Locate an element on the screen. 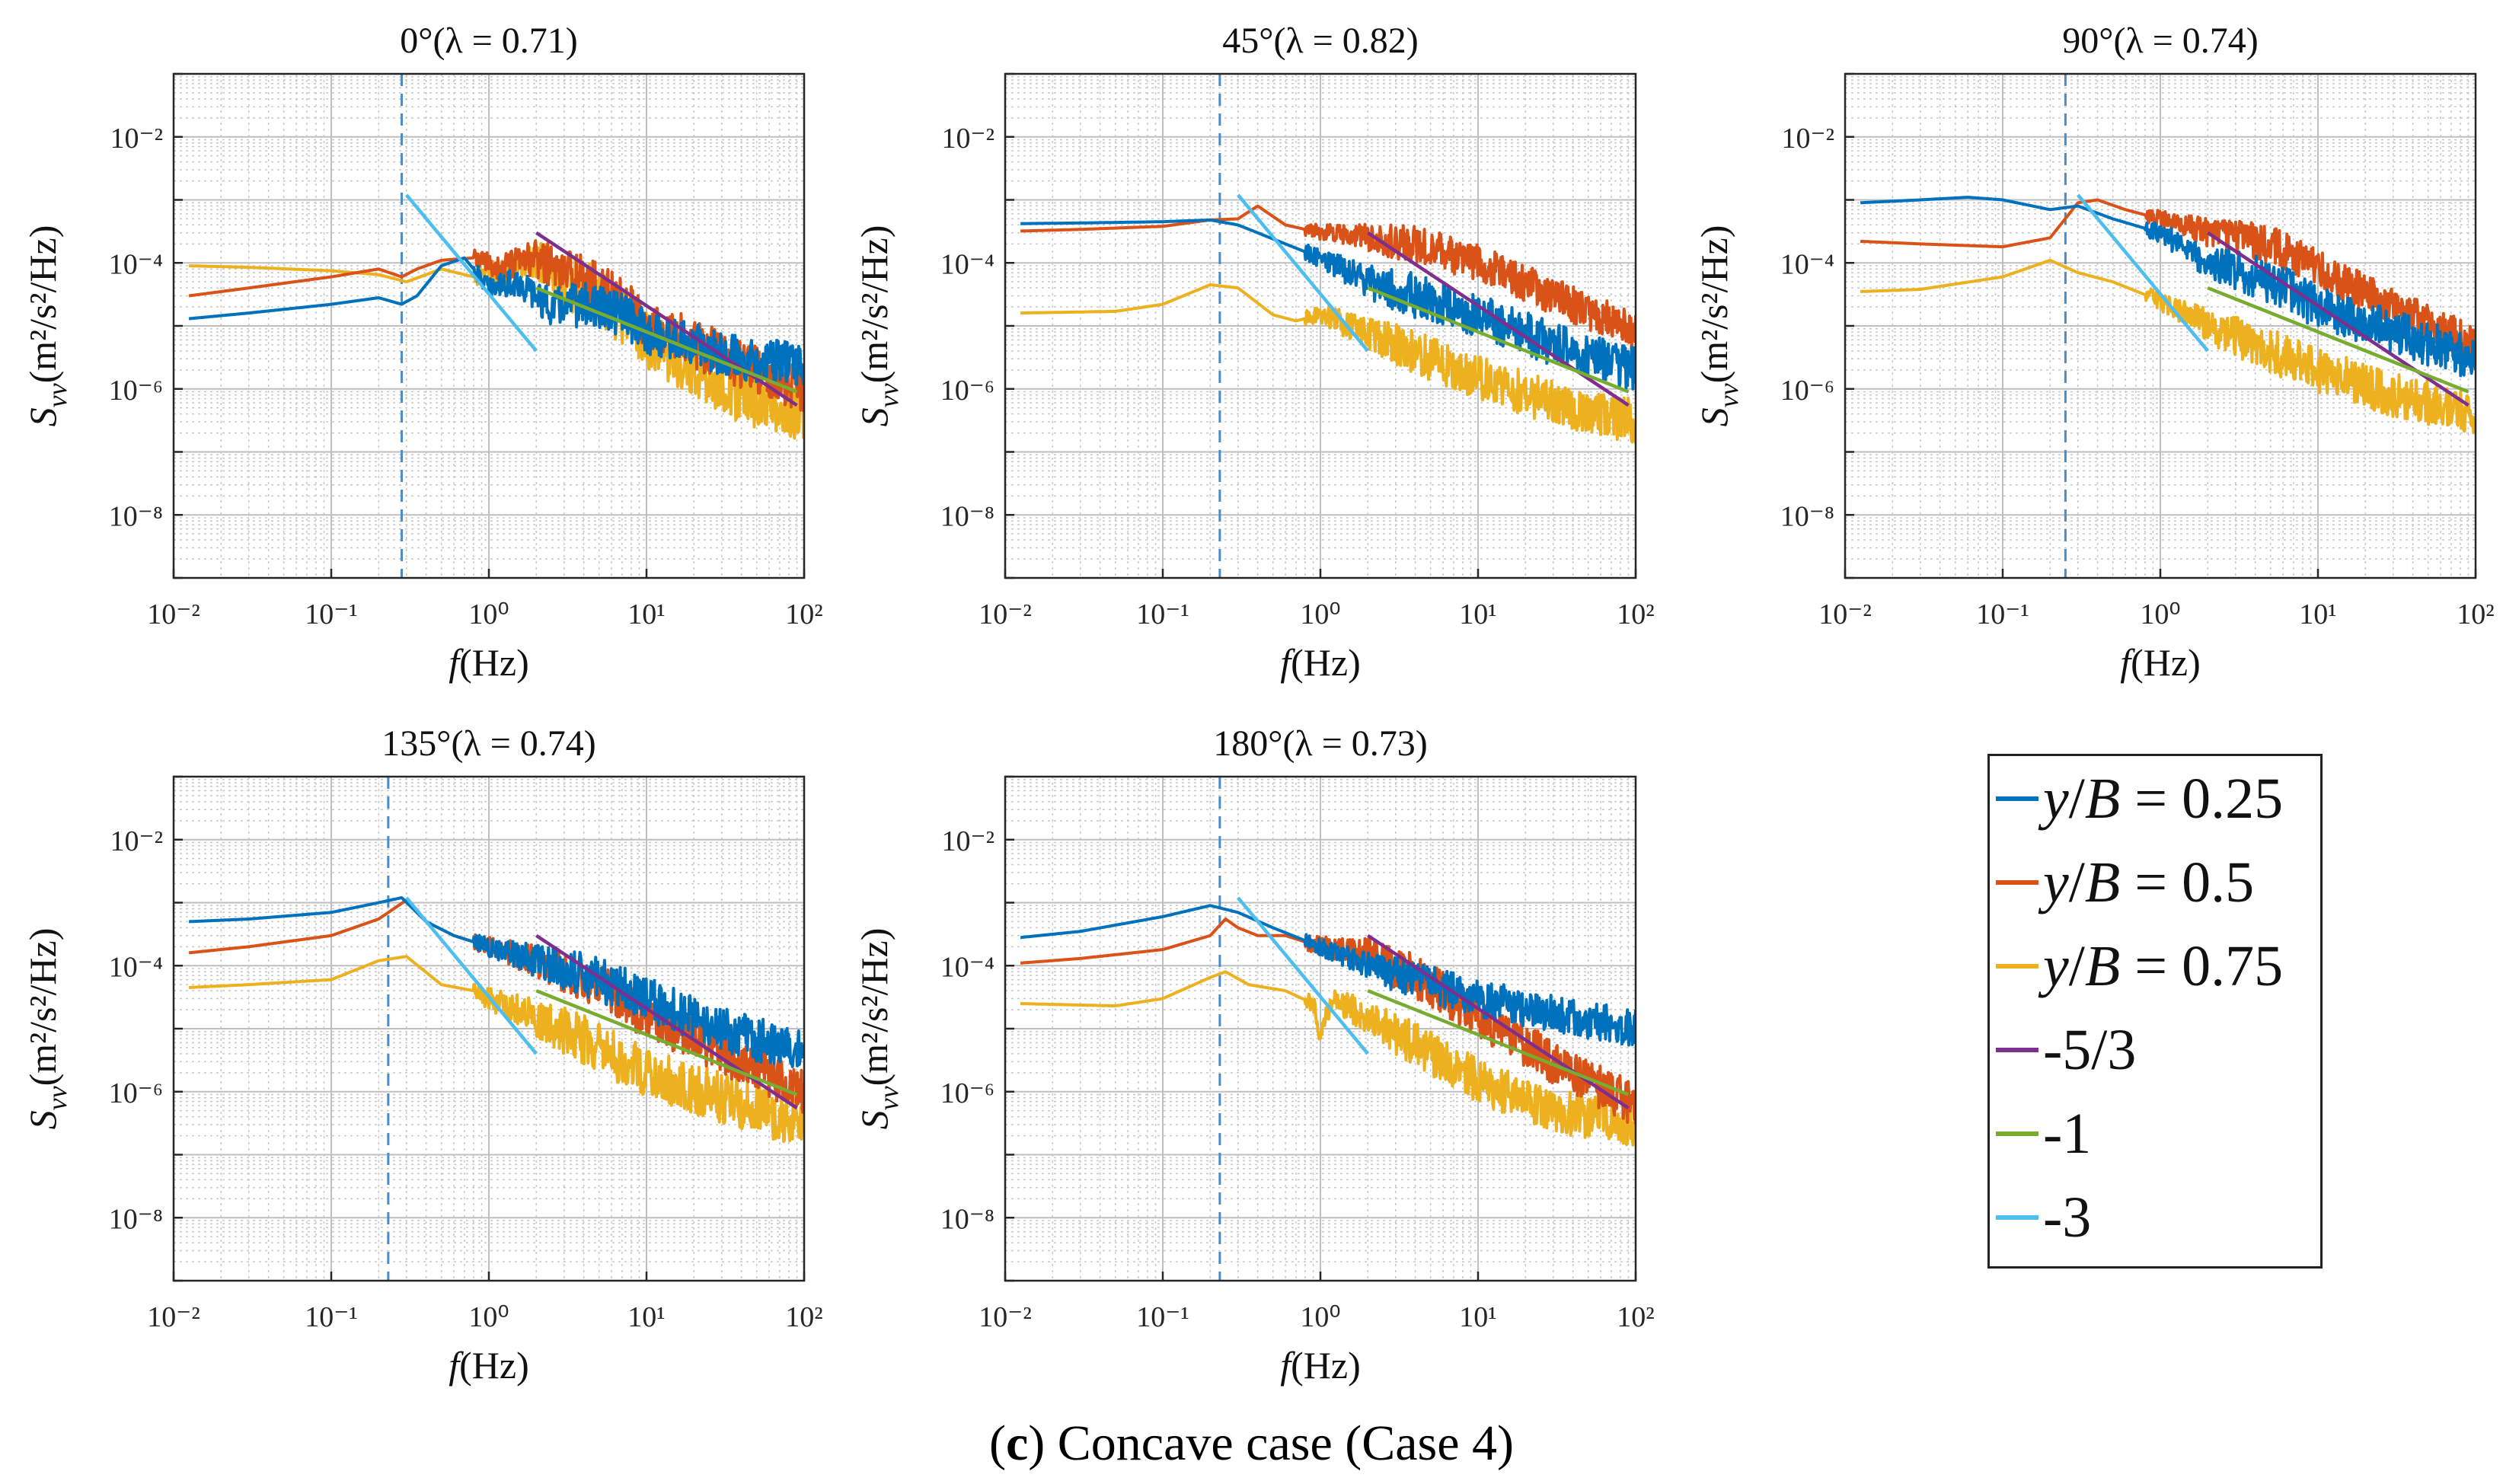  chart-title: 90°(λ = 0.74) is located at coordinates (2160, 41).